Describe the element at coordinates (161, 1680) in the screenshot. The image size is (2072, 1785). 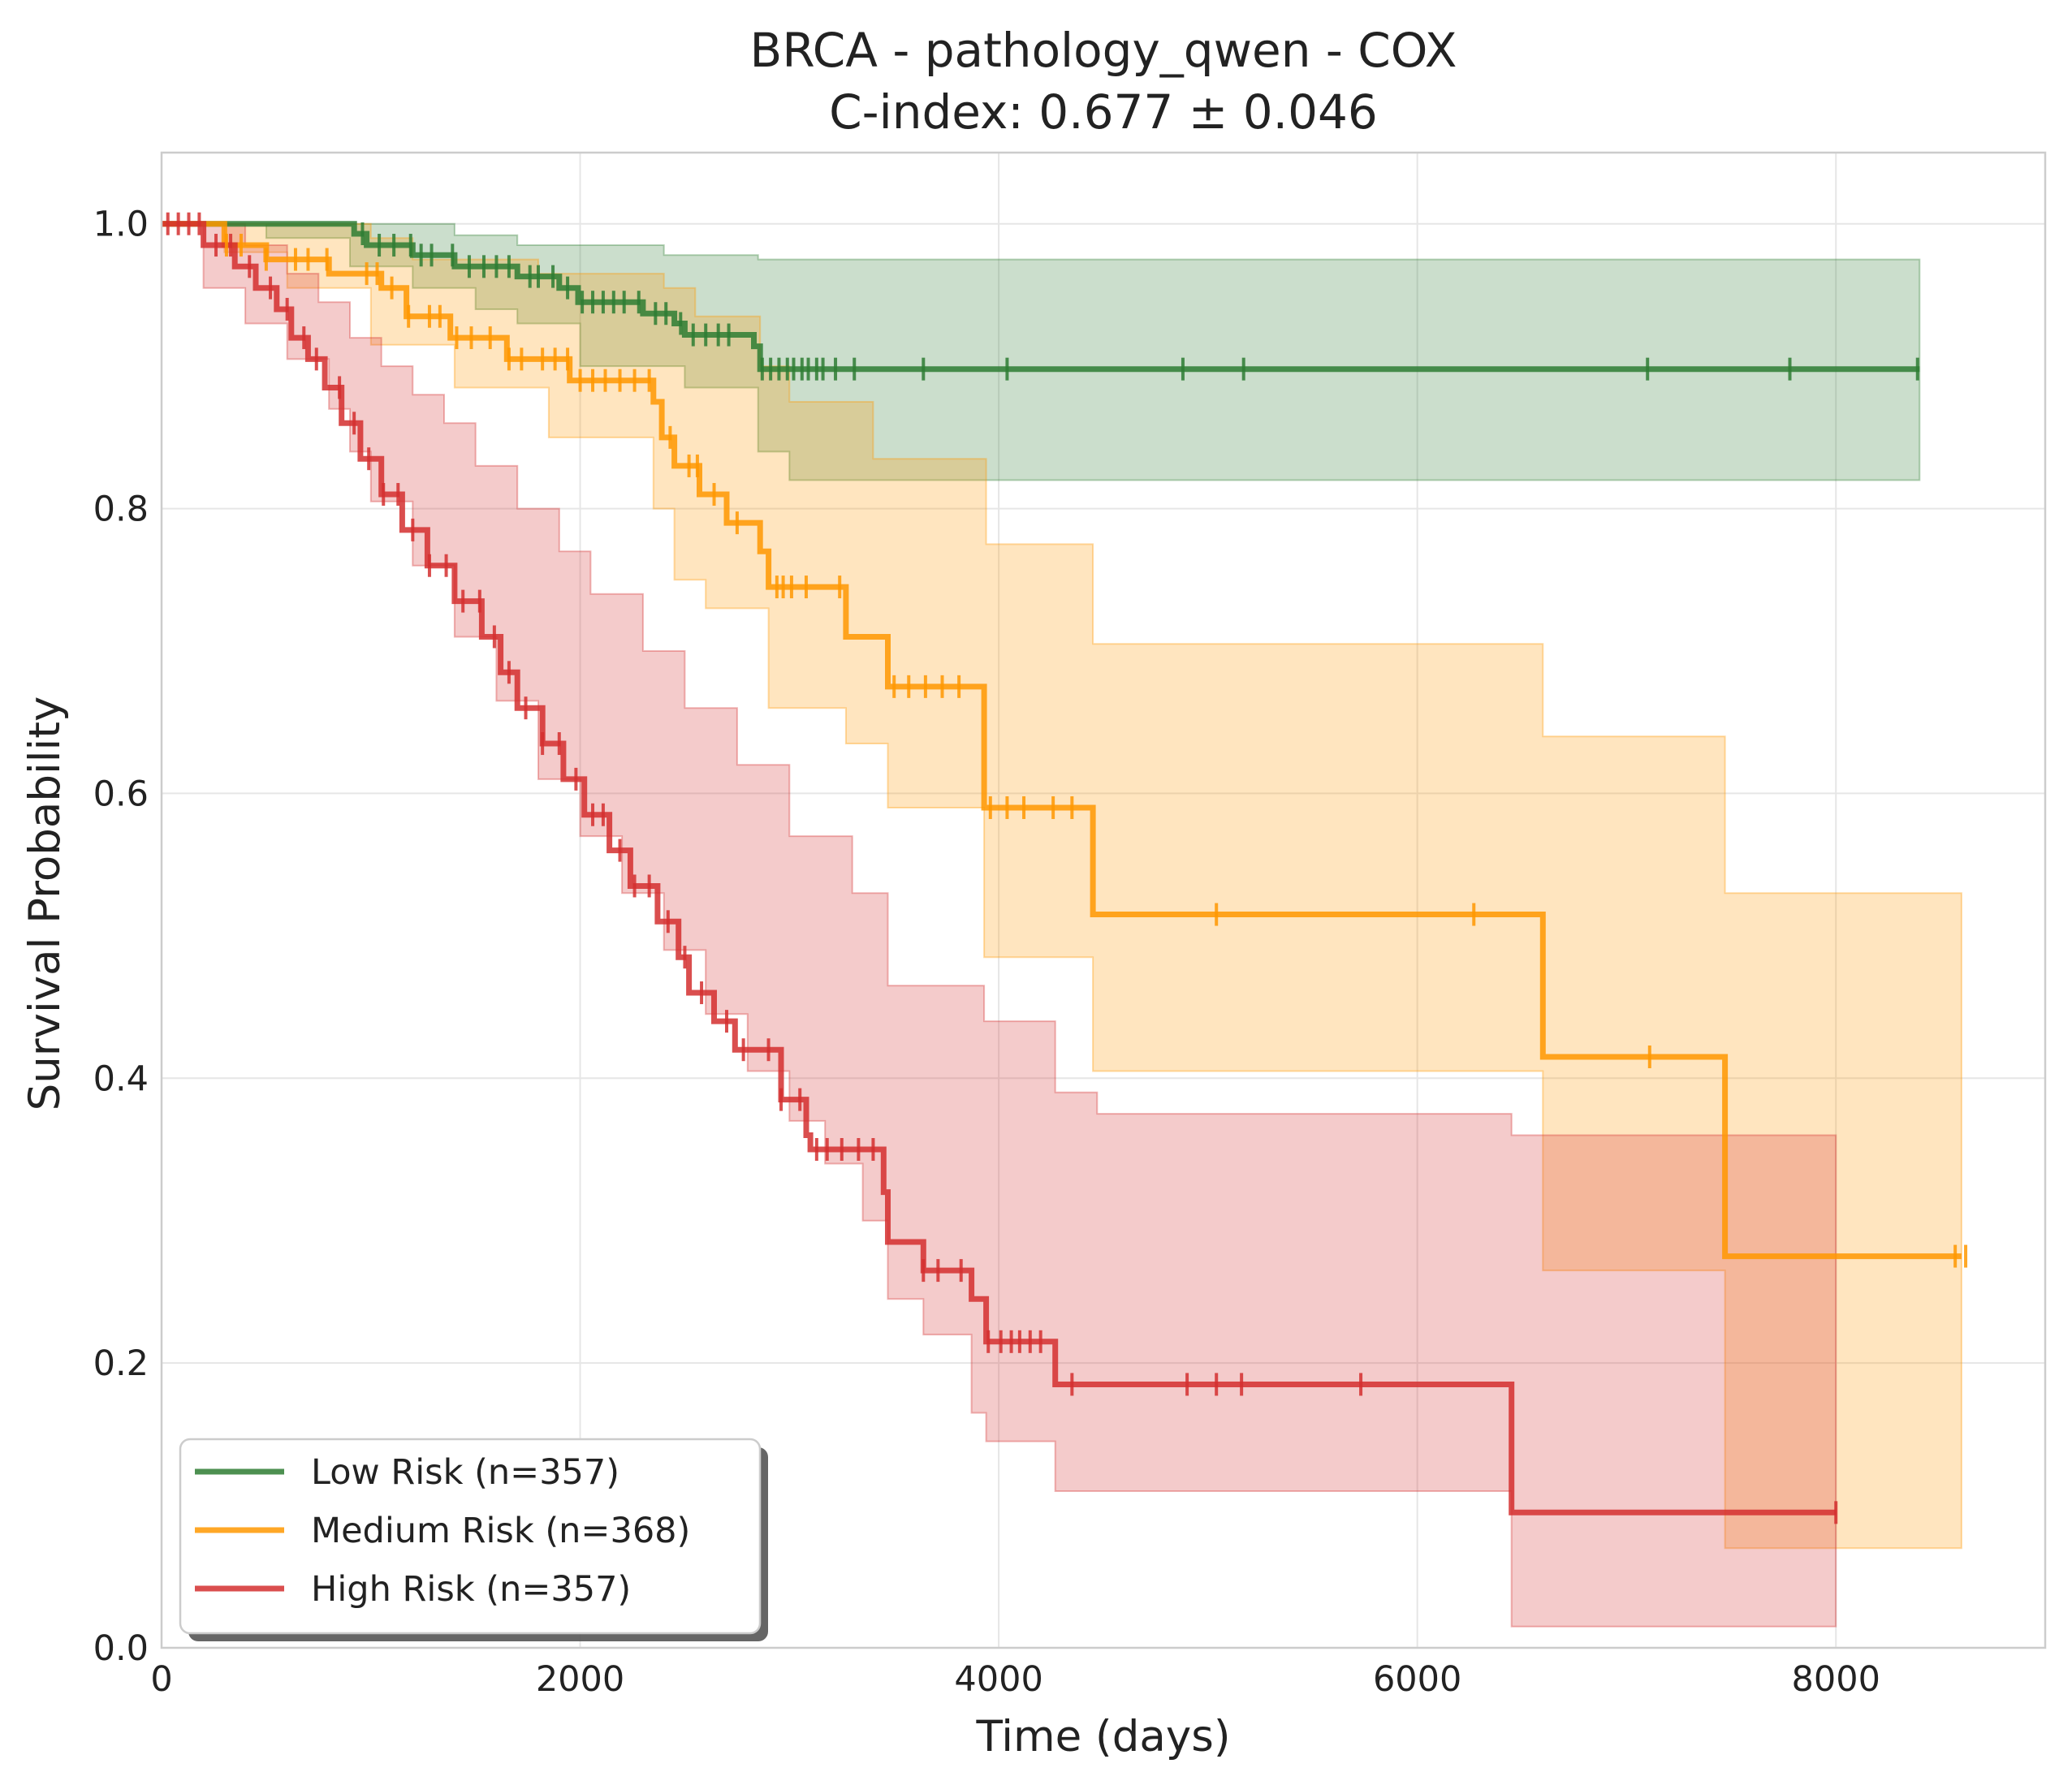
I see `x-tick-label: 0` at that location.